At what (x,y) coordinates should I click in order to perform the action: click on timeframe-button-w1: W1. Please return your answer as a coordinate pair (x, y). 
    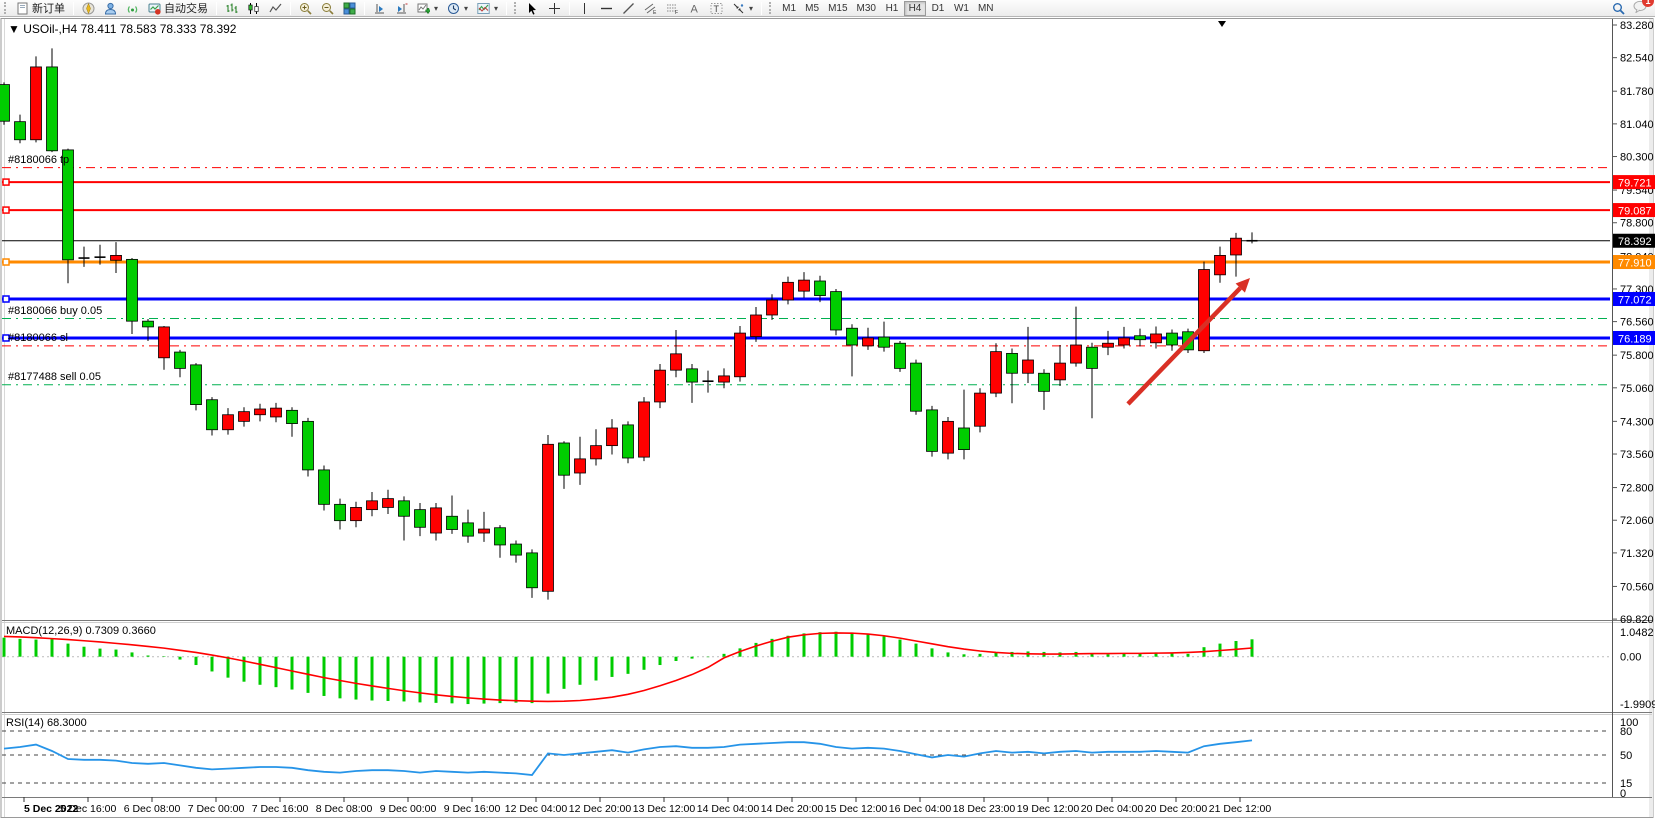
    Looking at the image, I should click on (961, 8).